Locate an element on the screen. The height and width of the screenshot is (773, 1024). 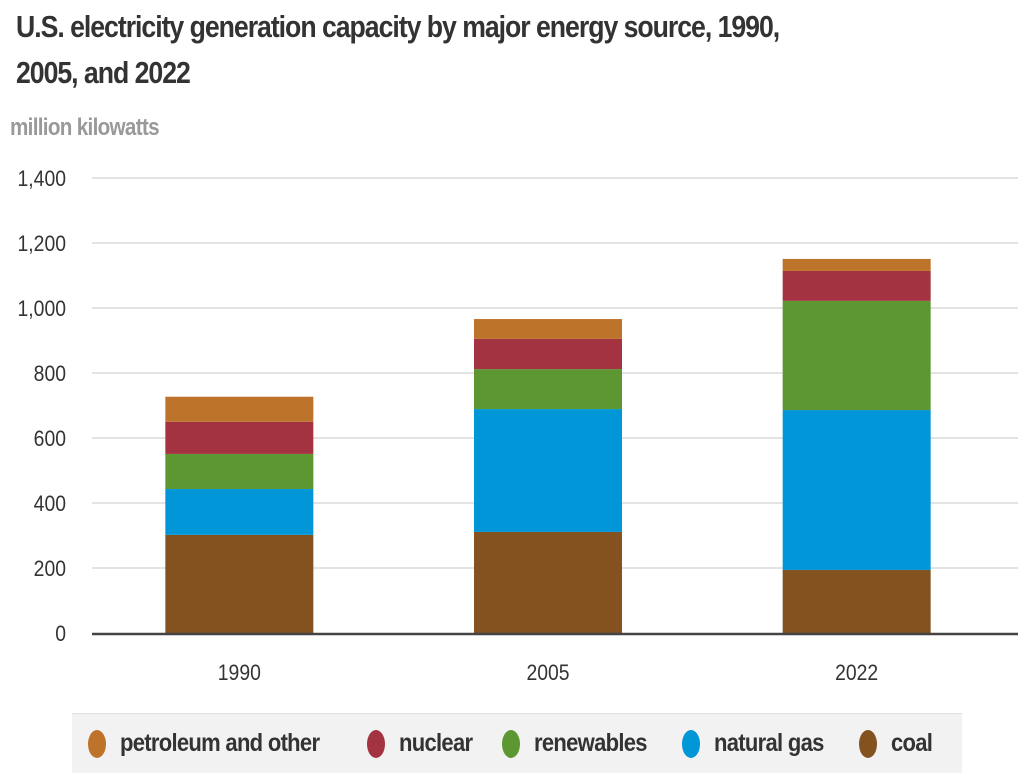
bar-segment-natural-gas-2022 is located at coordinates (856, 490).